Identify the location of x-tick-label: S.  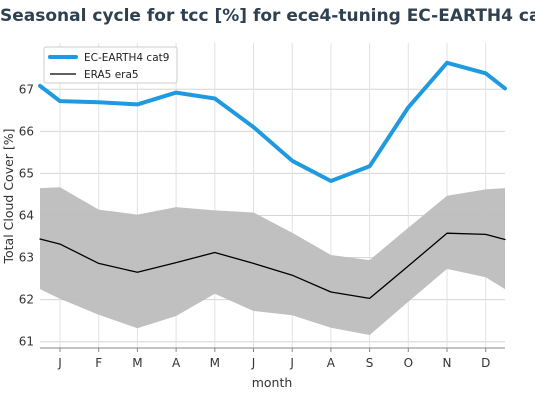
(370, 363).